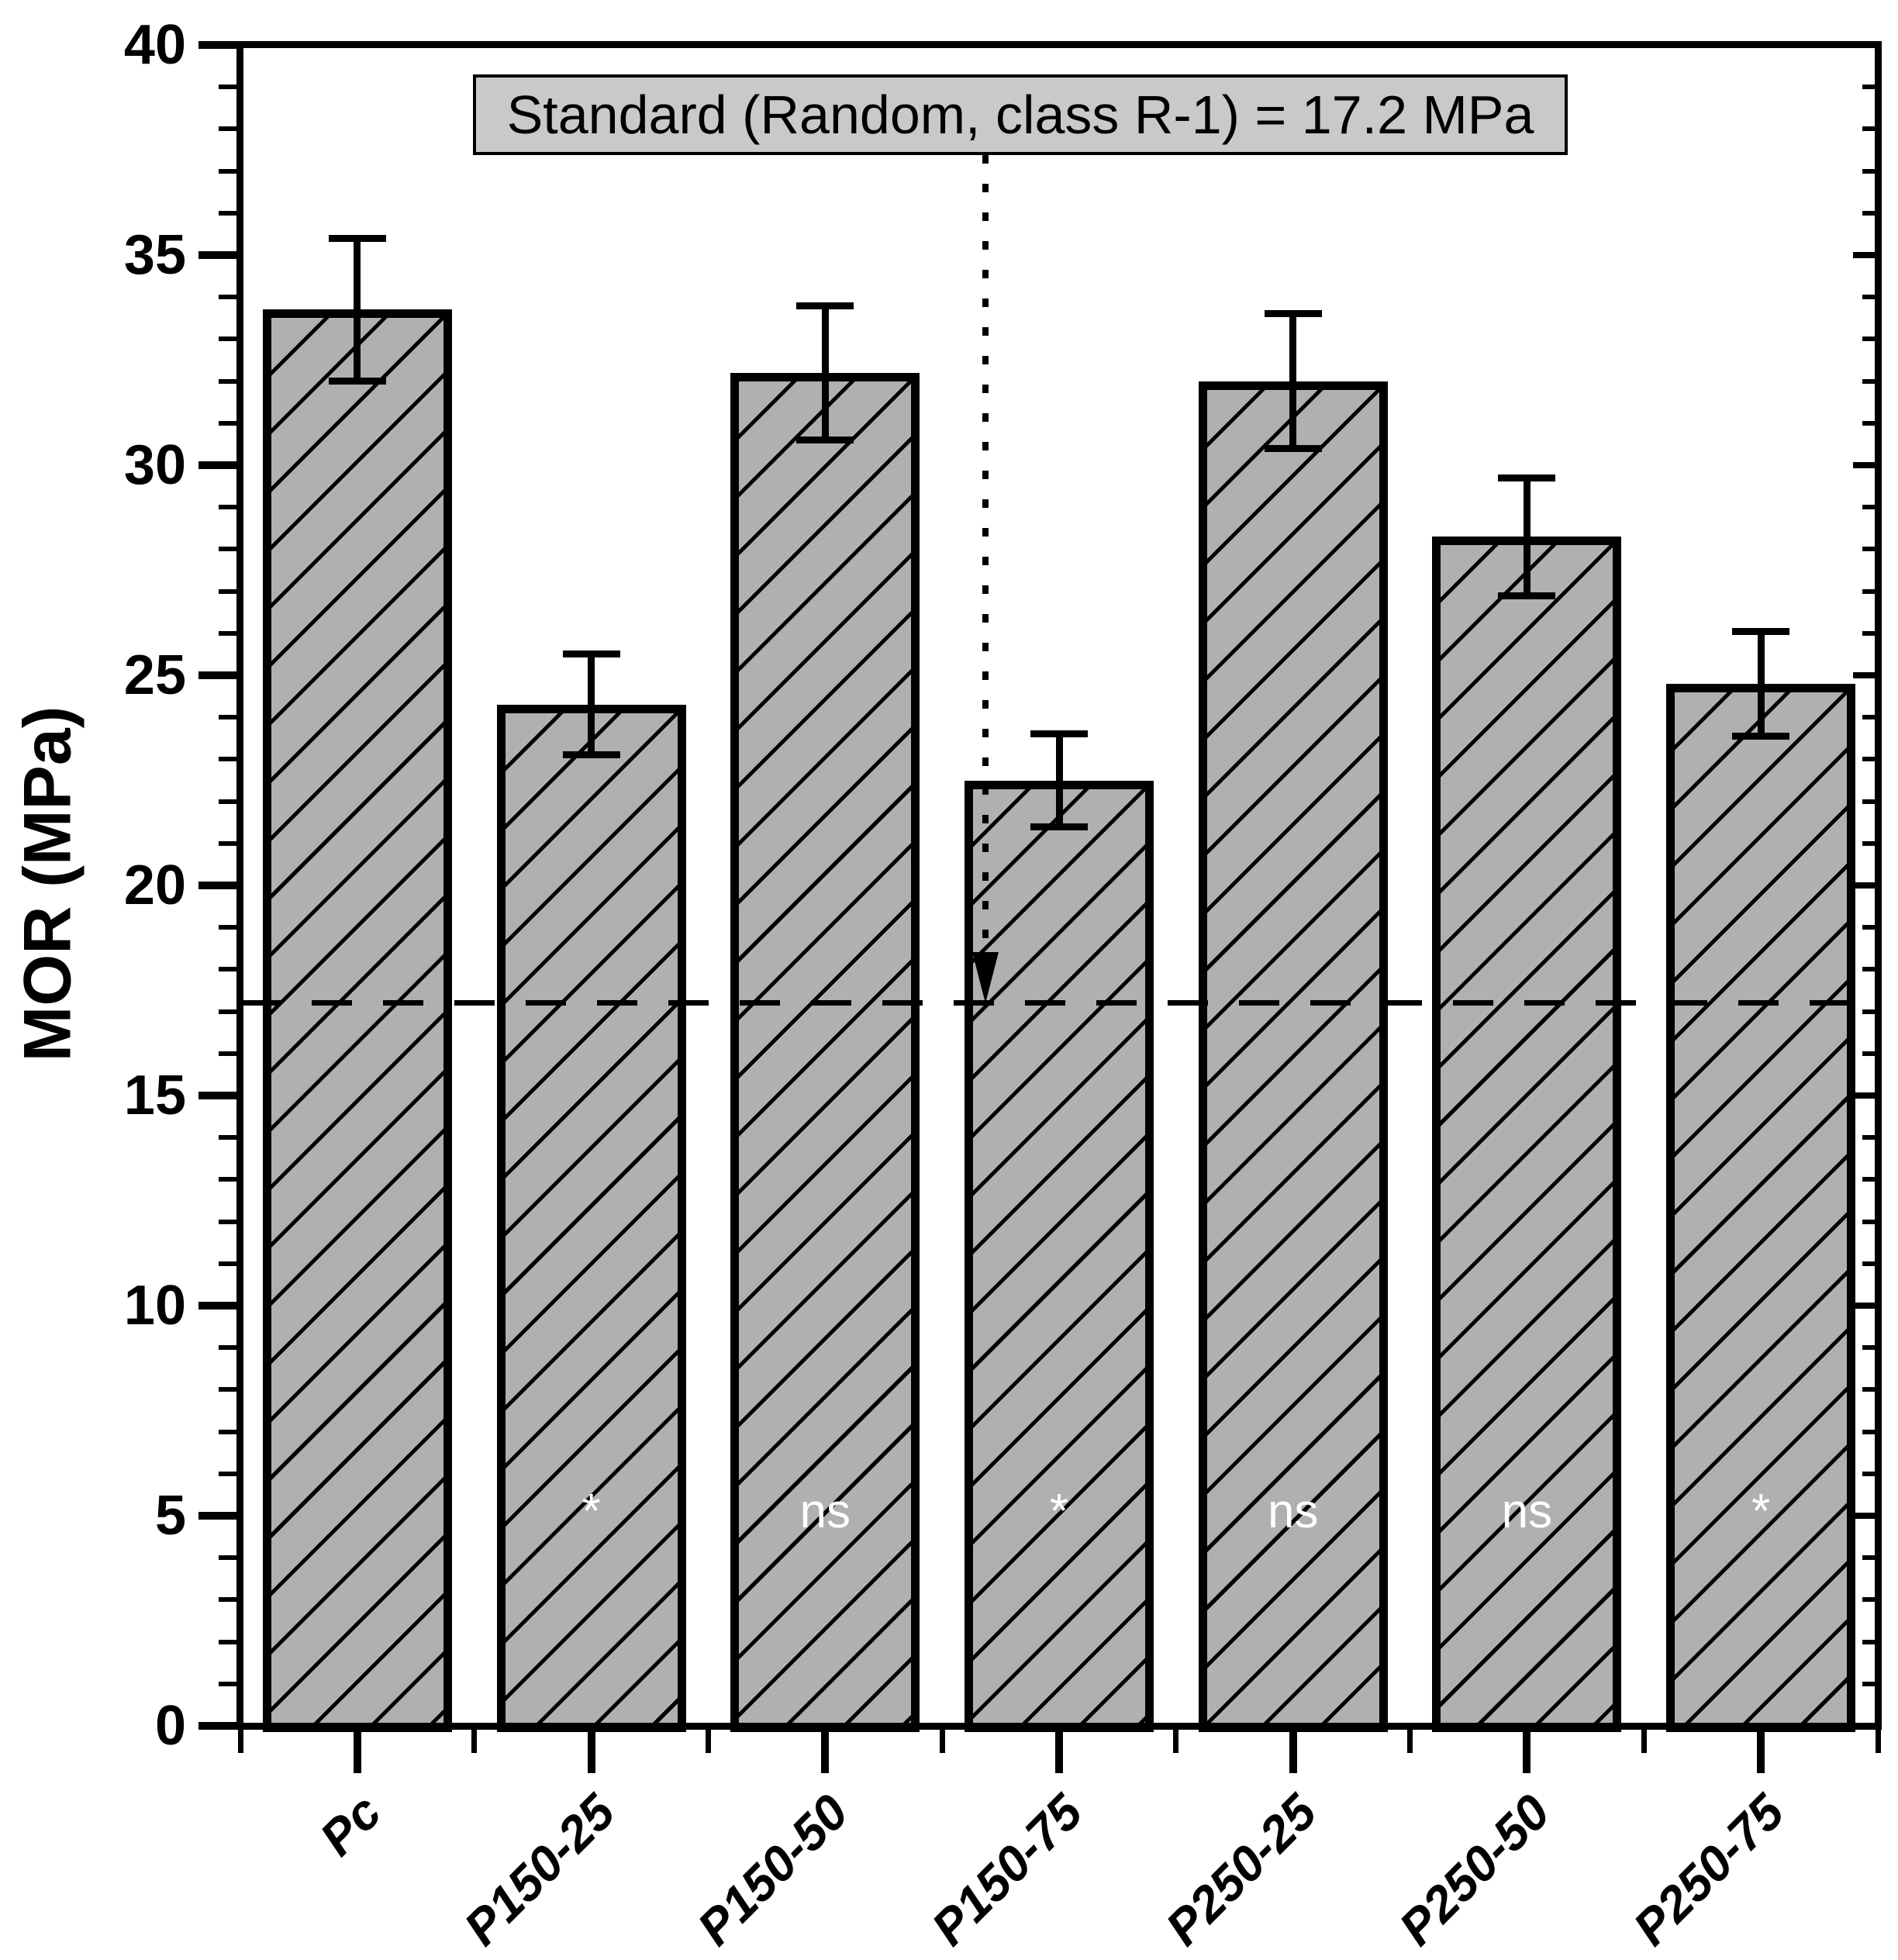 The height and width of the screenshot is (1960, 1898). Describe the element at coordinates (154, 465) in the screenshot. I see `y-tick-label: 30` at that location.